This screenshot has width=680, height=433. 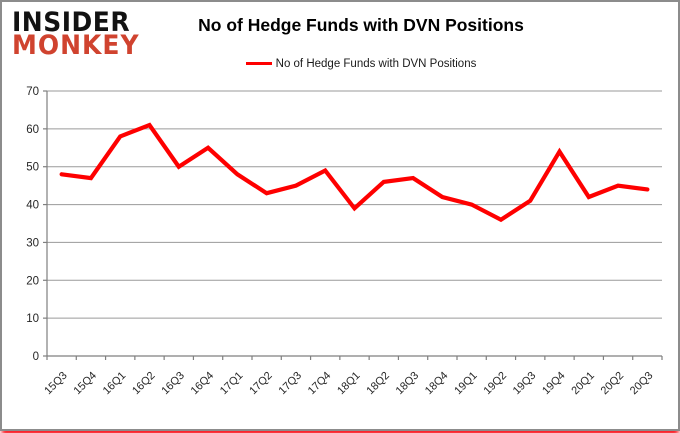 I want to click on logo-text-monkey: MONKEY, so click(x=76, y=45).